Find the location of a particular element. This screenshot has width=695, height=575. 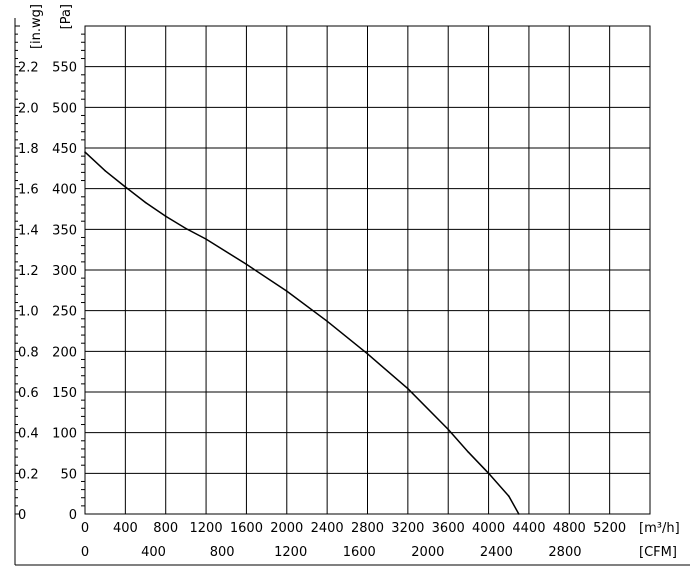

y-pa-tick-label: 100 is located at coordinates (64, 434).